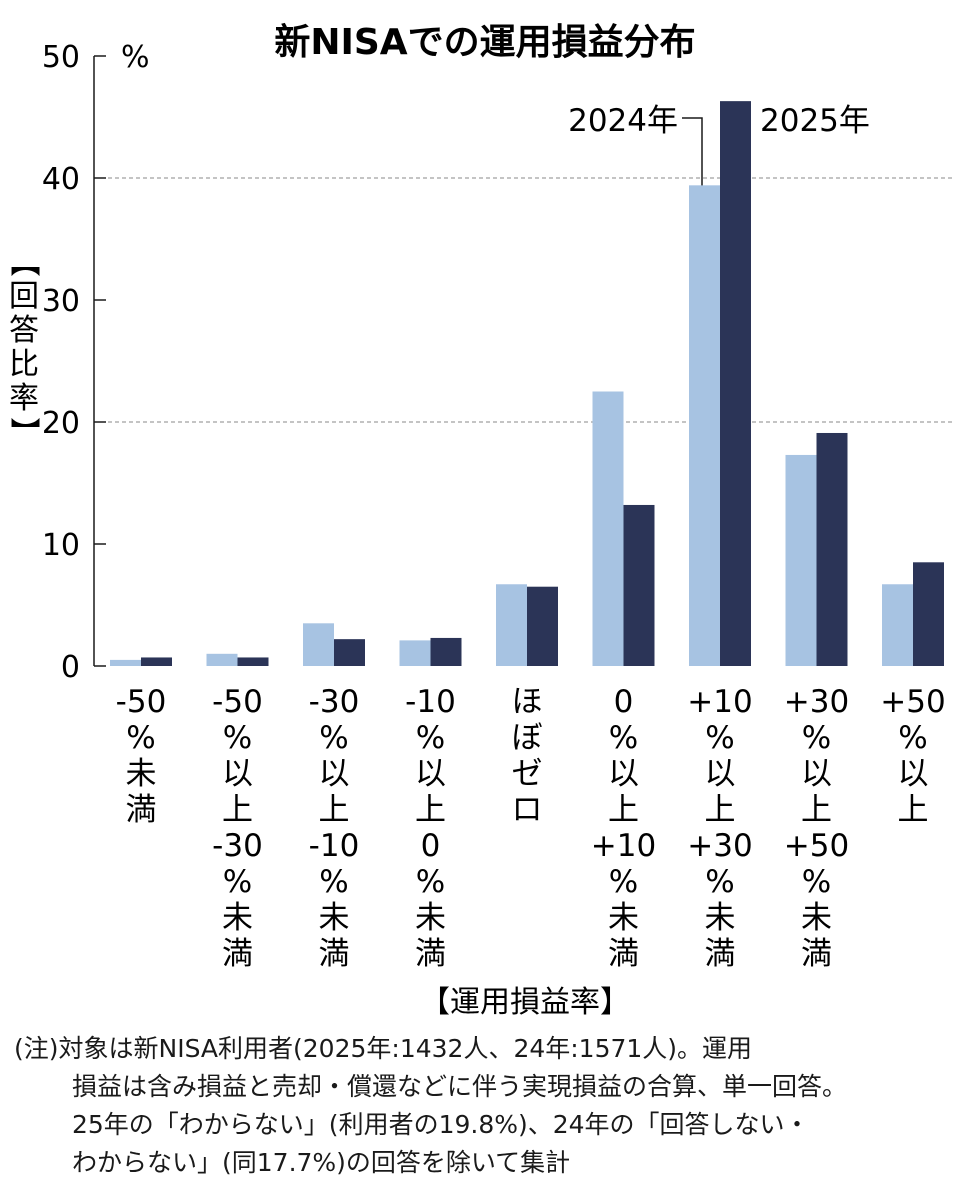 This screenshot has width=970, height=1200. What do you see at coordinates (61, 301) in the screenshot?
I see `y-tick-label: 30` at bounding box center [61, 301].